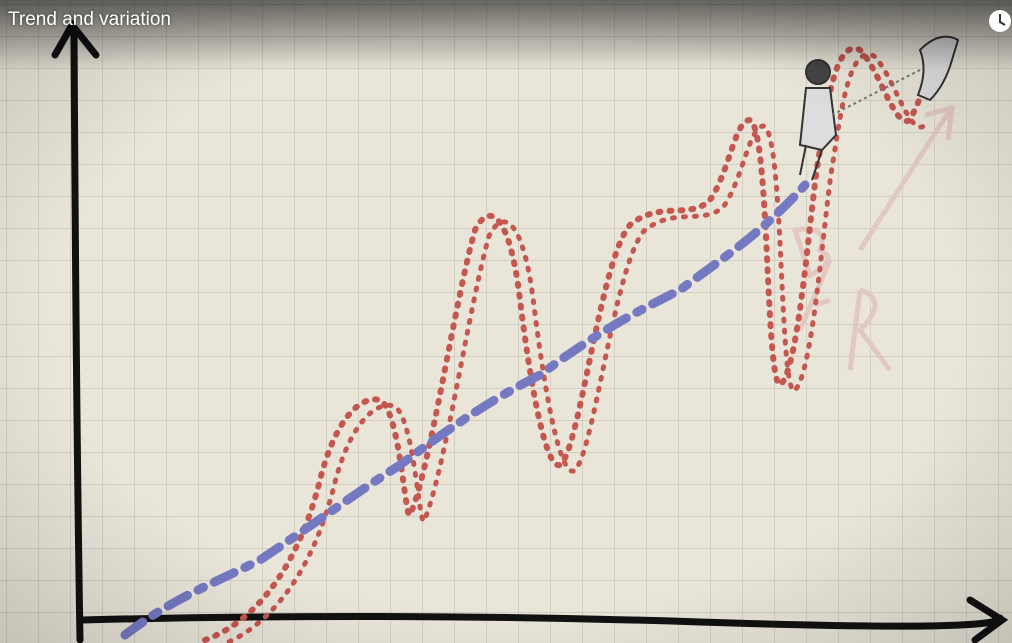 This screenshot has width=1012, height=643. I want to click on video-title: Trend and variation, so click(90, 19).